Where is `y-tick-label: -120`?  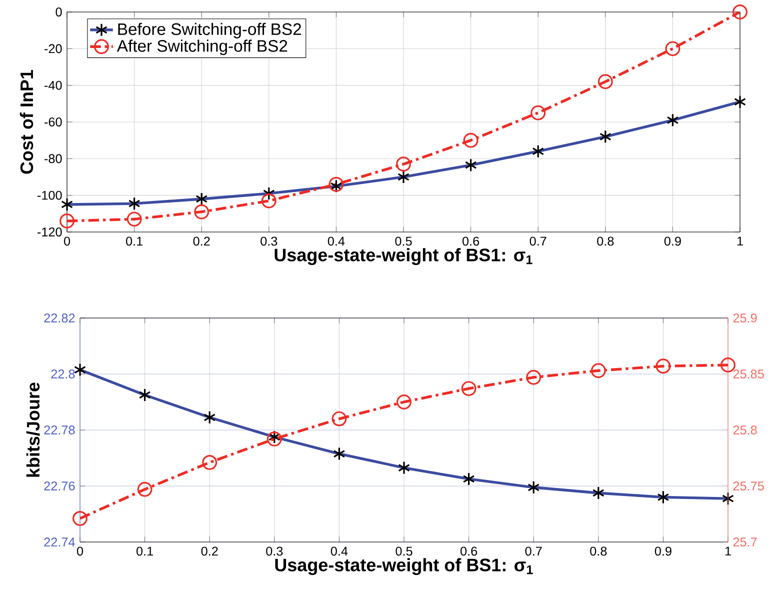
y-tick-label: -120 is located at coordinates (50, 232).